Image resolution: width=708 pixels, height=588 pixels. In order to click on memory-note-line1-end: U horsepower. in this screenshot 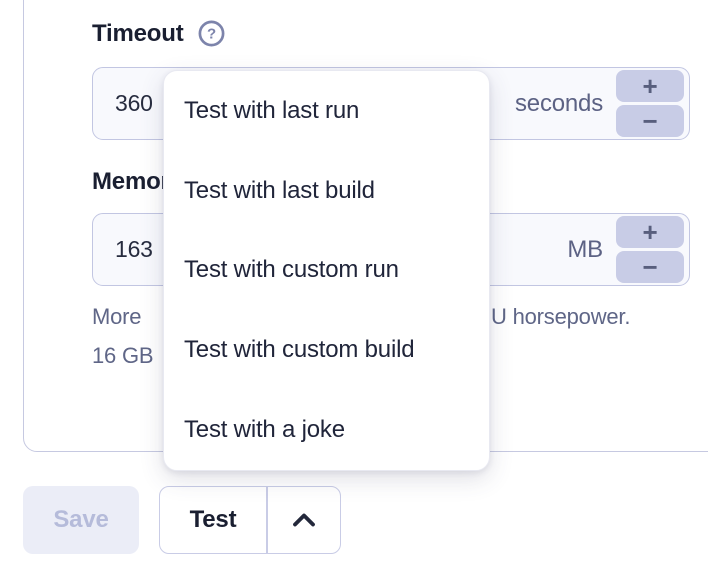, I will do `click(561, 316)`.